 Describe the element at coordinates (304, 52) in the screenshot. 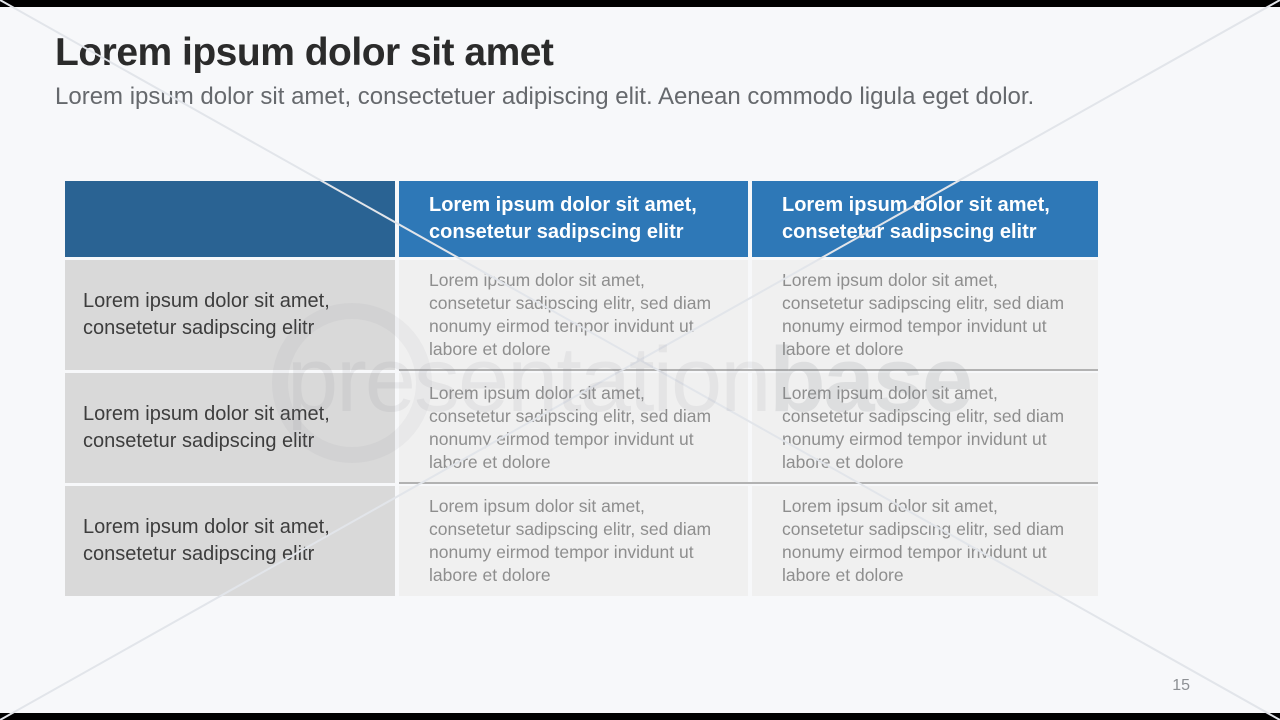

I see `page-title: Lorem ipsum dolor sit amet` at that location.